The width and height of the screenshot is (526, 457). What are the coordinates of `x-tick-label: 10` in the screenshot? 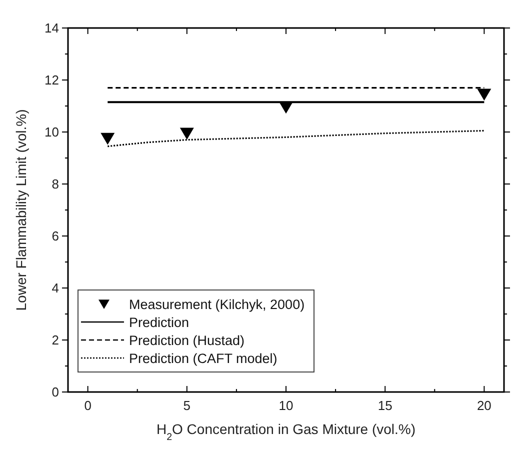 It's located at (286, 405).